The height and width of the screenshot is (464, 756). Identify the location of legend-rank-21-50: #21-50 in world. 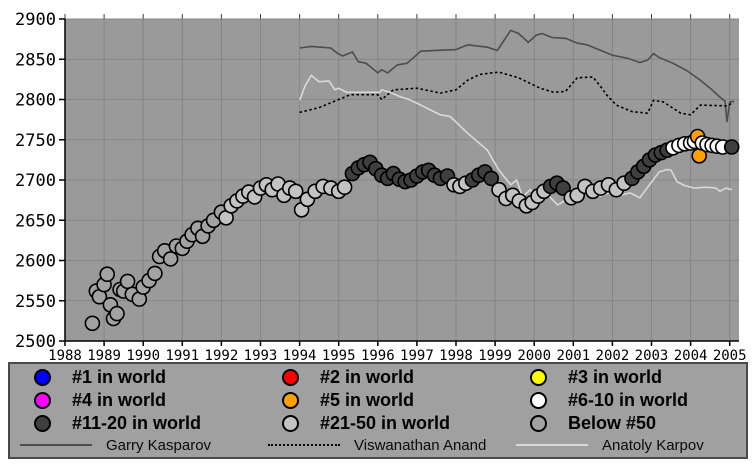
(382, 423).